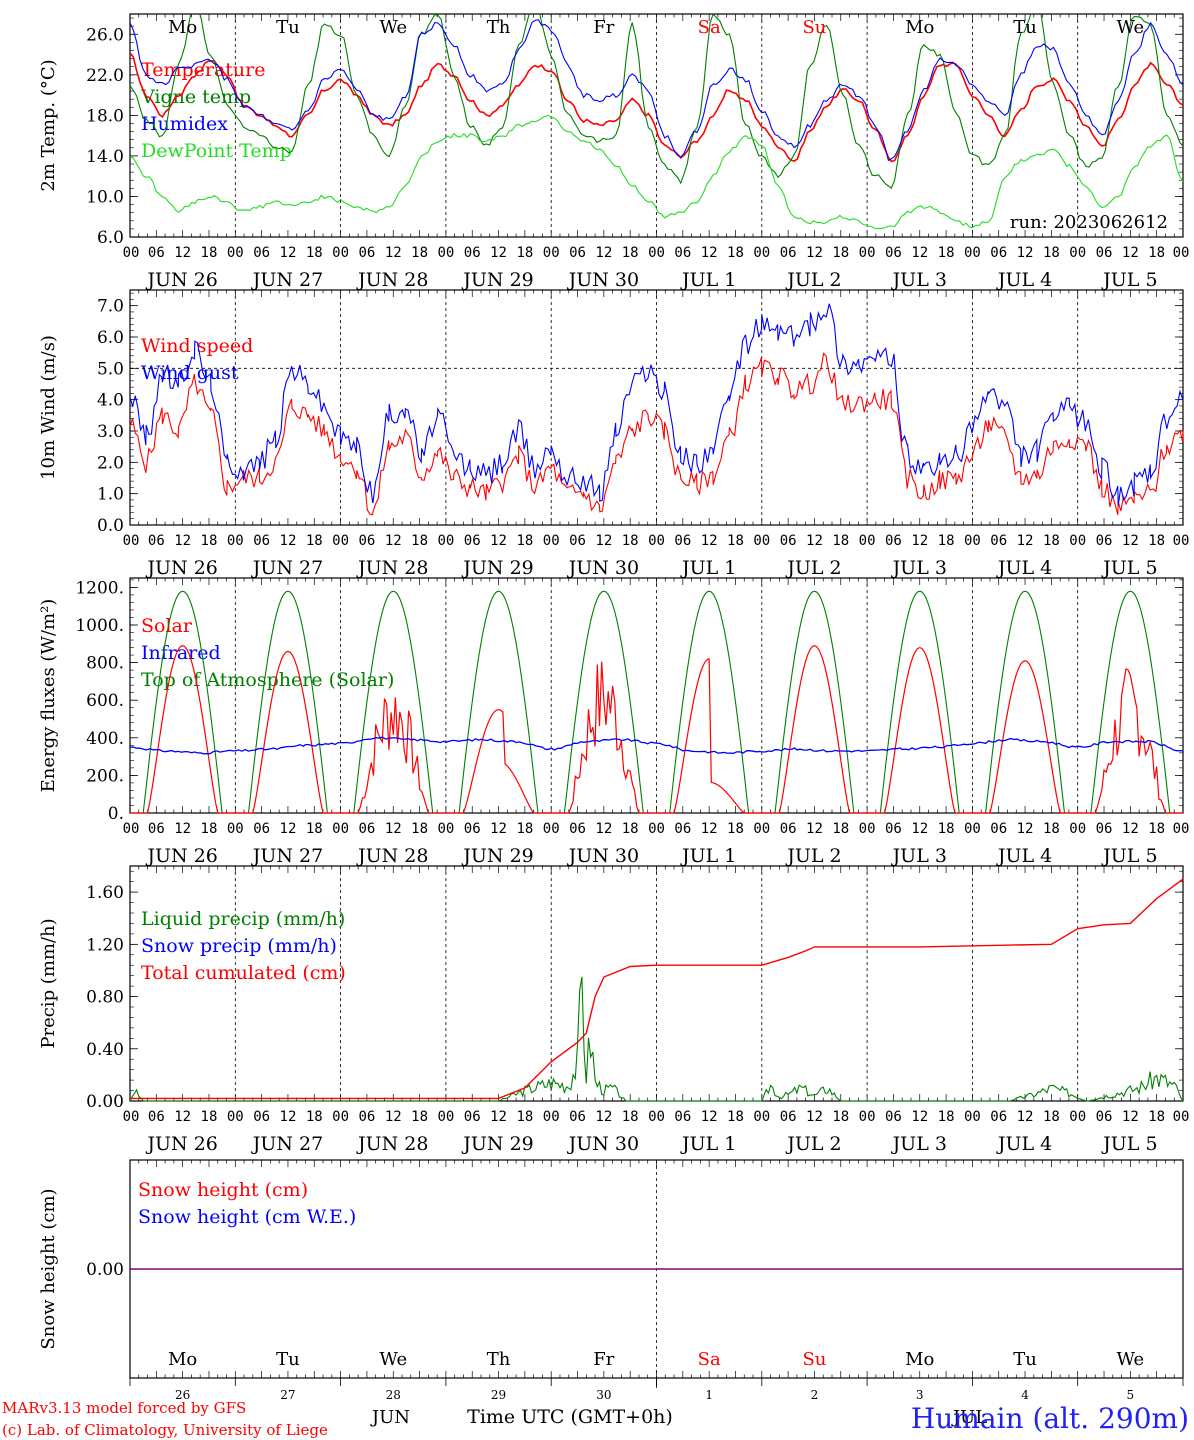 The width and height of the screenshot is (1194, 1440). Describe the element at coordinates (243, 973) in the screenshot. I see `legend-entry: Total cumulated (cm)` at that location.